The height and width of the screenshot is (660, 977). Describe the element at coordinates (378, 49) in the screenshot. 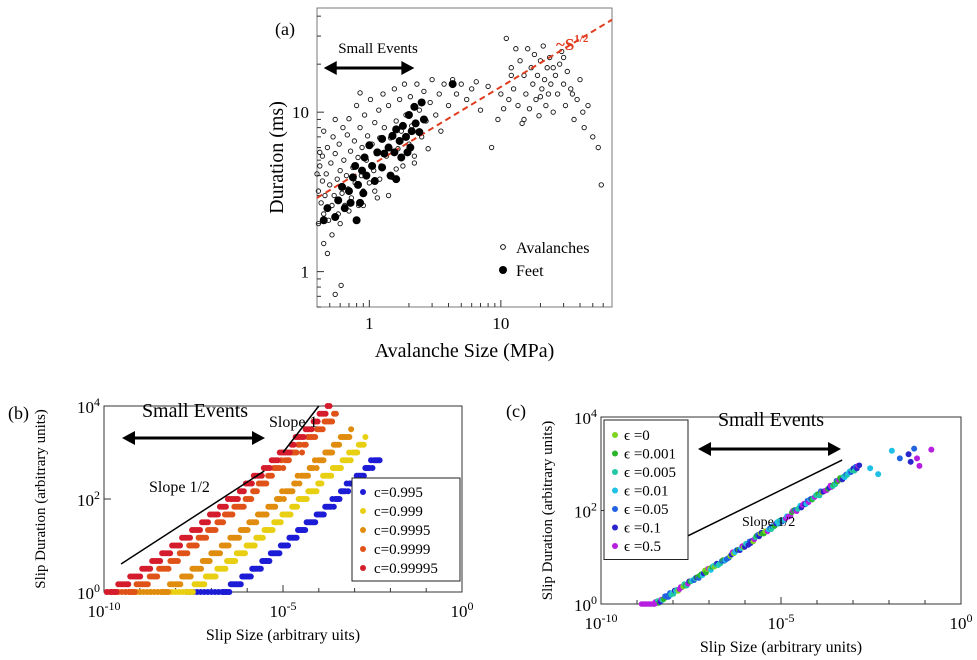

I see `annotation-small-events: Small Events` at that location.